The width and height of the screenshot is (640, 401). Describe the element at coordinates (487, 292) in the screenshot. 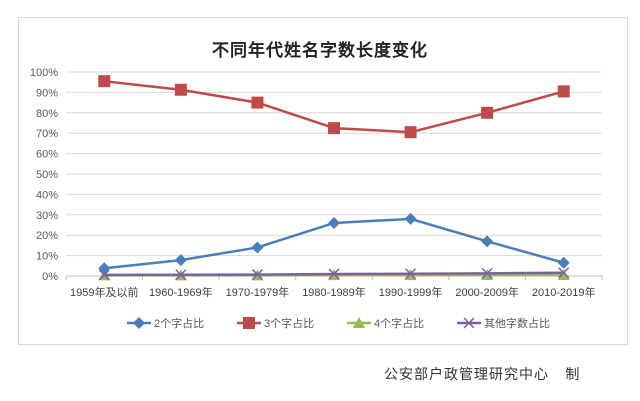

I see `x-tick-label: 2000-2009年` at that location.